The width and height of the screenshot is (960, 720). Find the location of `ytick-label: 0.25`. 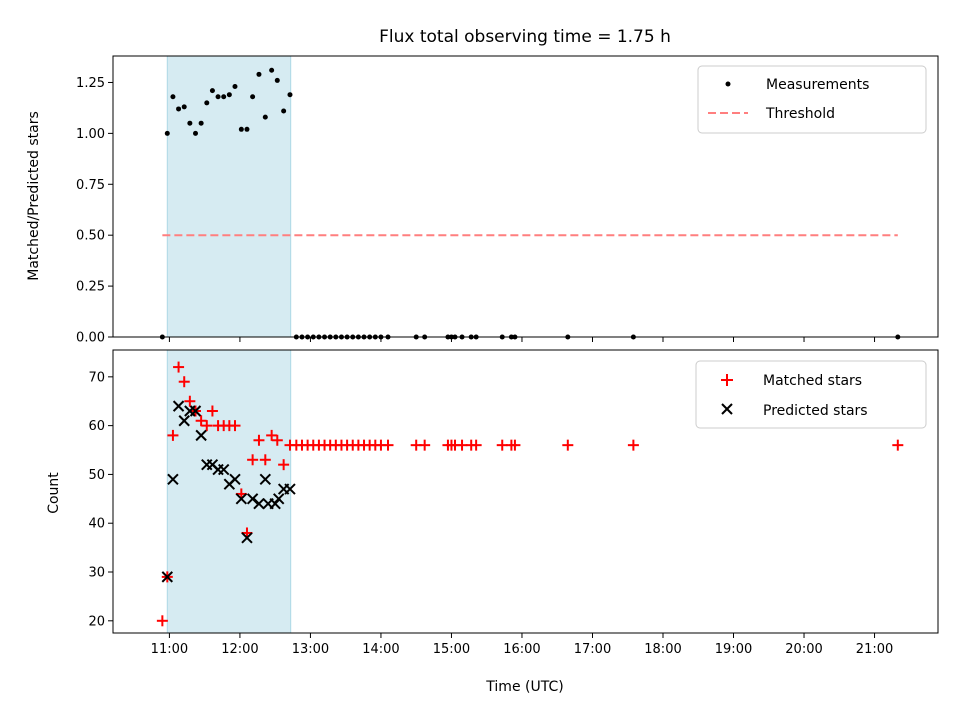

ytick-label: 0.25 is located at coordinates (90, 287).